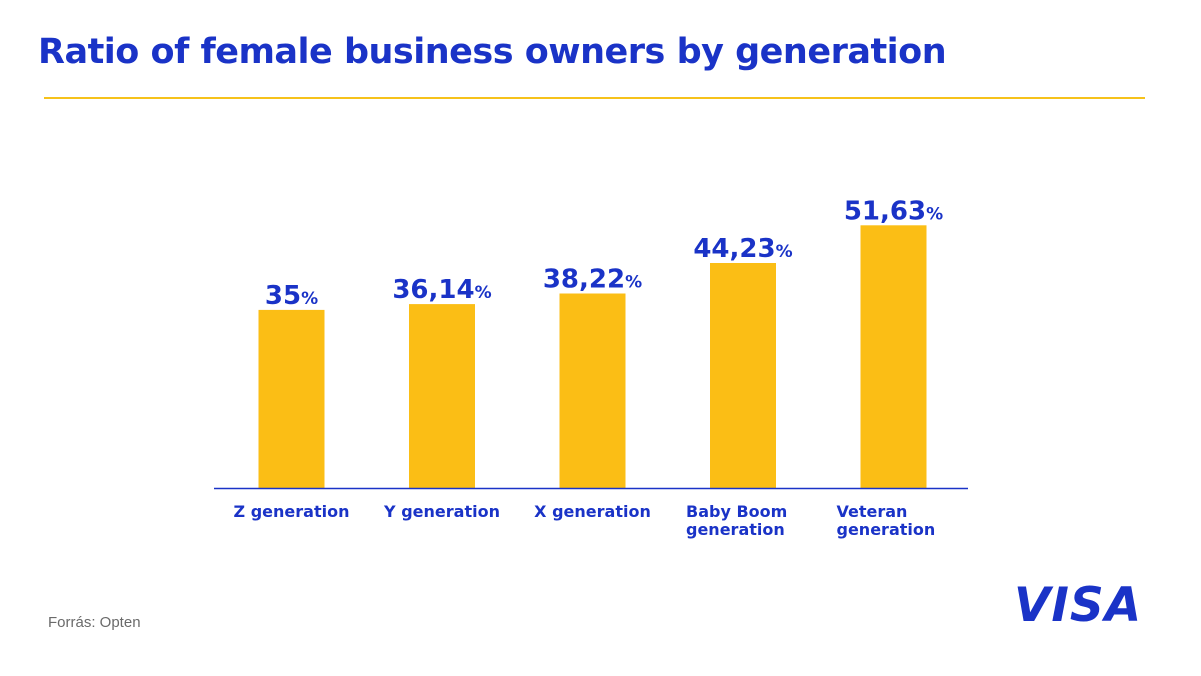 Image resolution: width=1201 pixels, height=676 pixels. What do you see at coordinates (1078, 605) in the screenshot?
I see `visa-logo: VISA` at bounding box center [1078, 605].